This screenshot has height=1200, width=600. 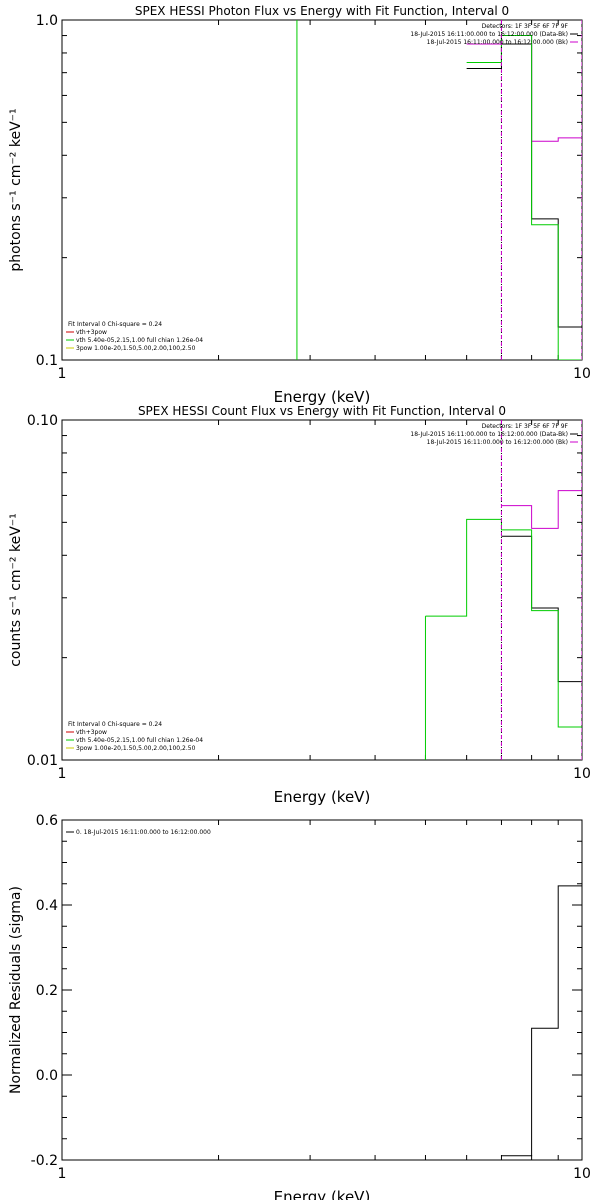 What do you see at coordinates (42, 421) in the screenshot?
I see `y-tick-label: 0.10` at bounding box center [42, 421].